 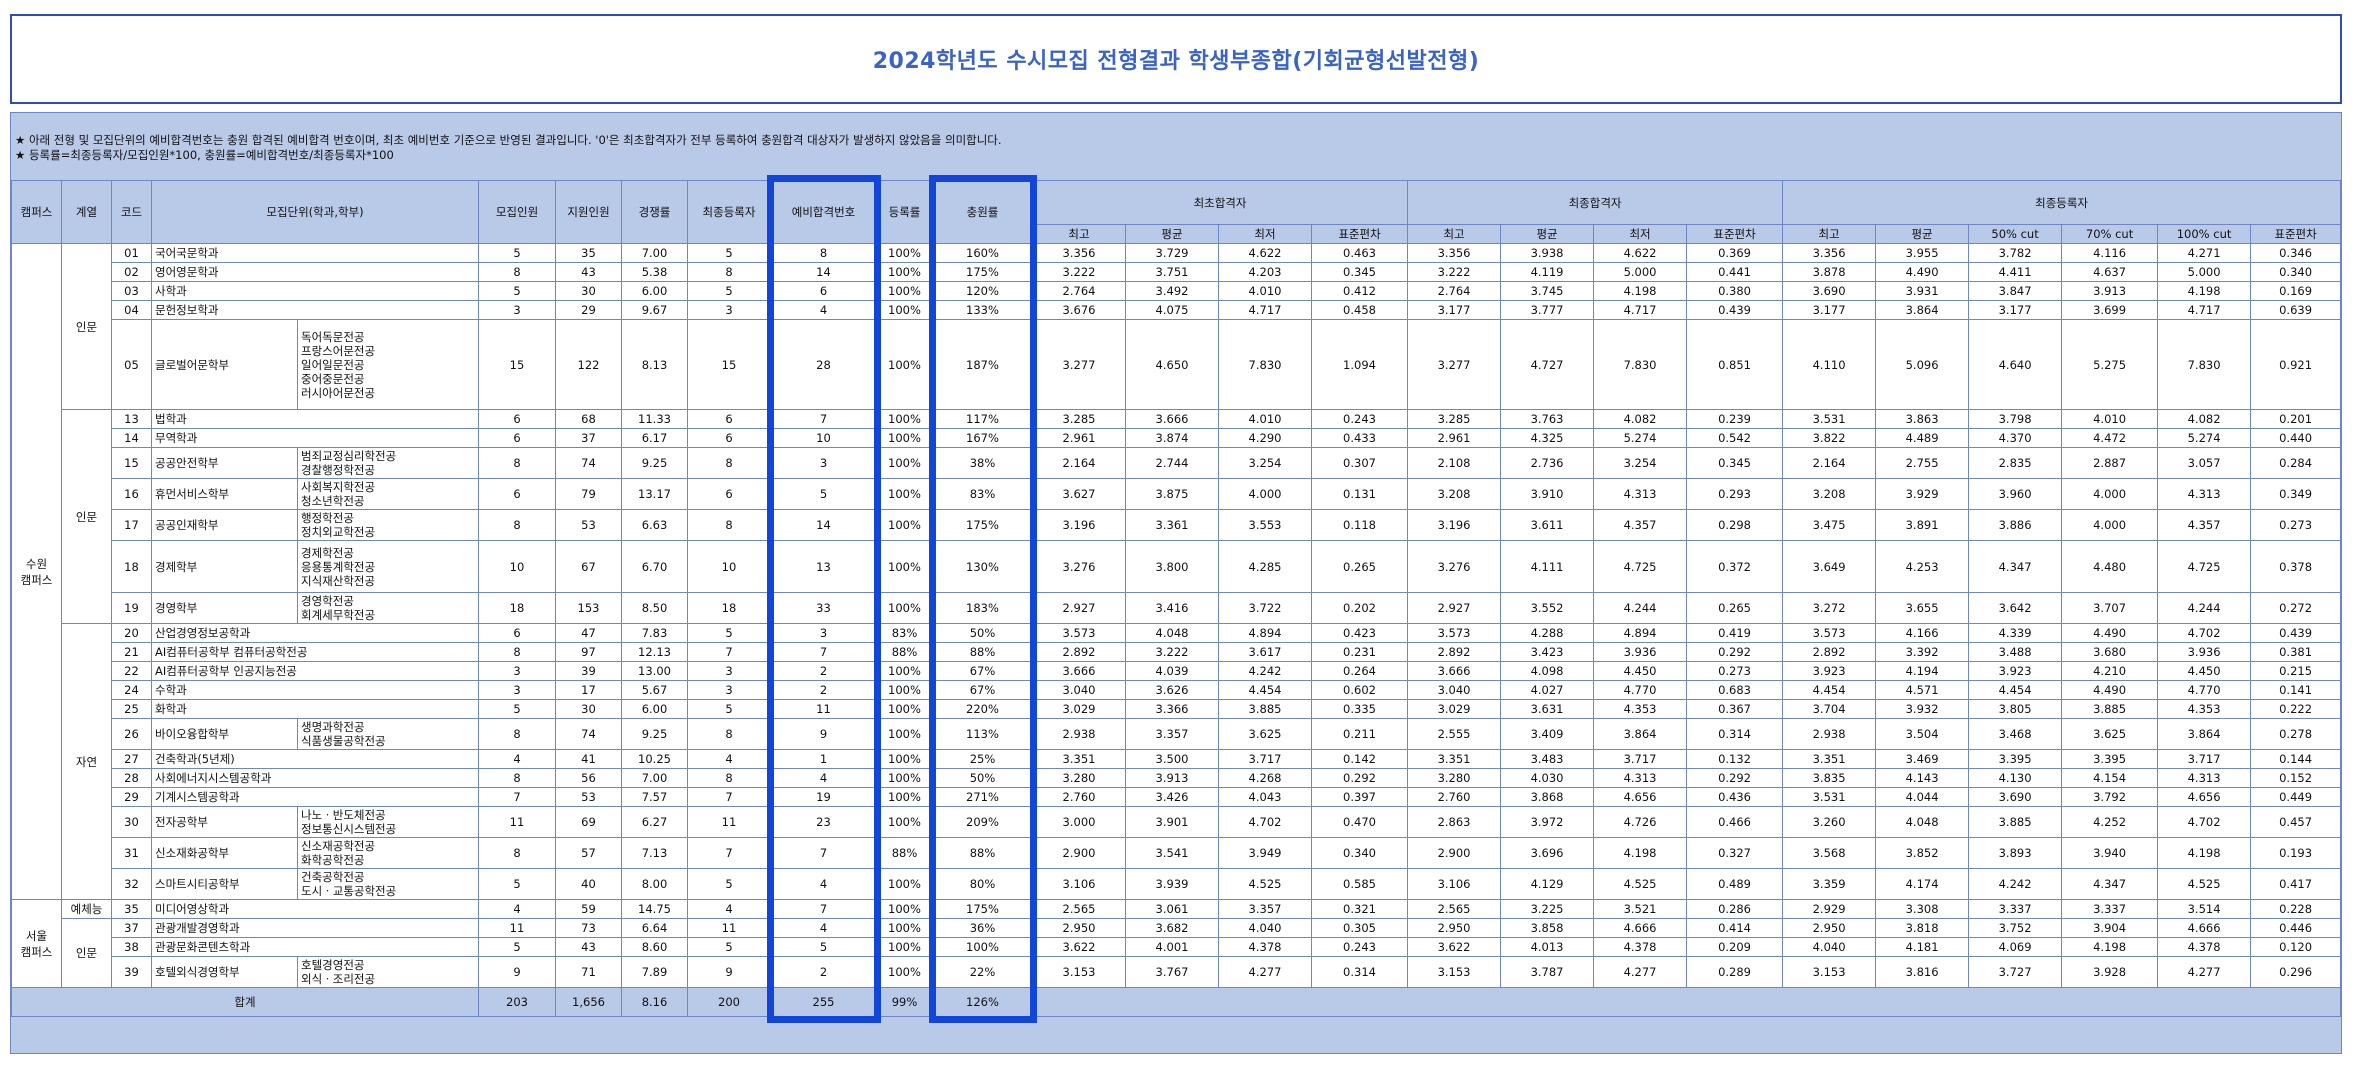 I want to click on cell-initial-max: 2.938, so click(x=1079, y=734).